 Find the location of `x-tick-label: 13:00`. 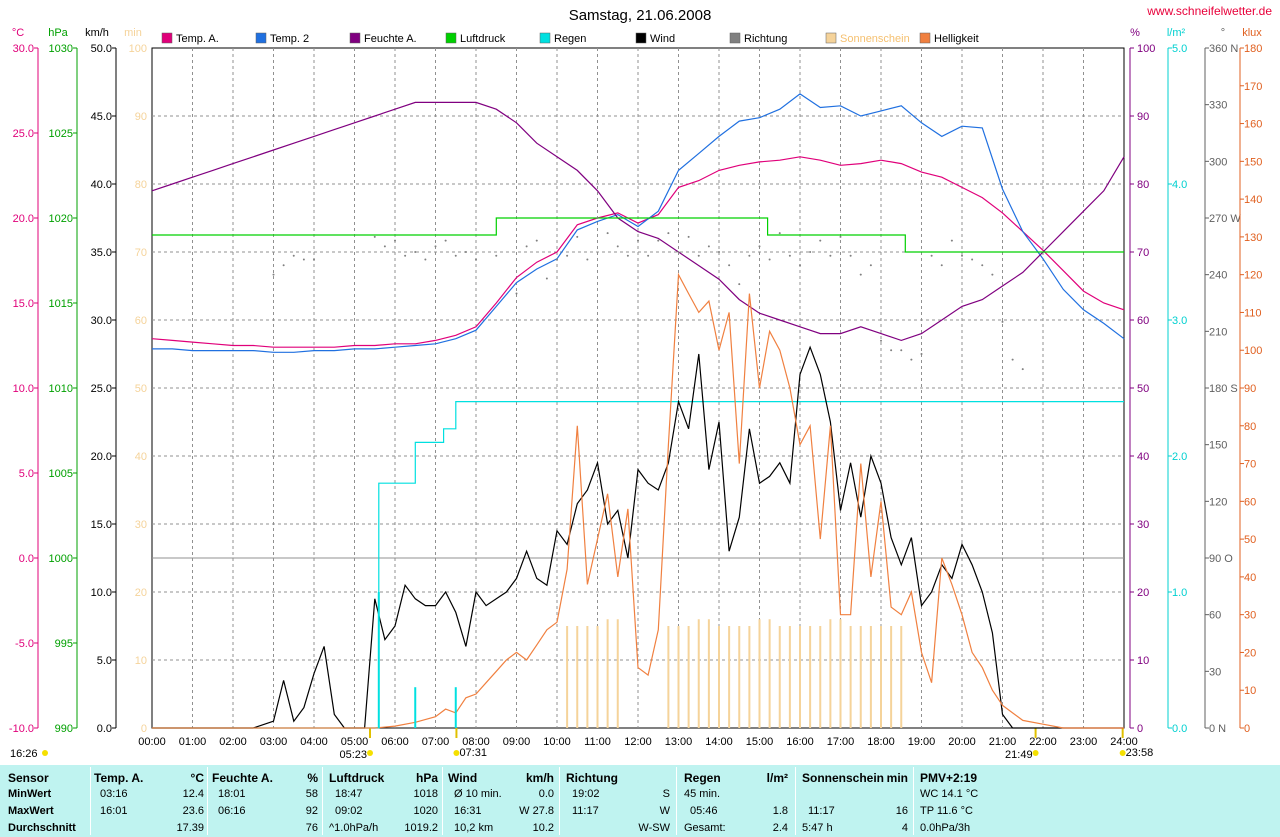

x-tick-label: 13:00 is located at coordinates (679, 742).